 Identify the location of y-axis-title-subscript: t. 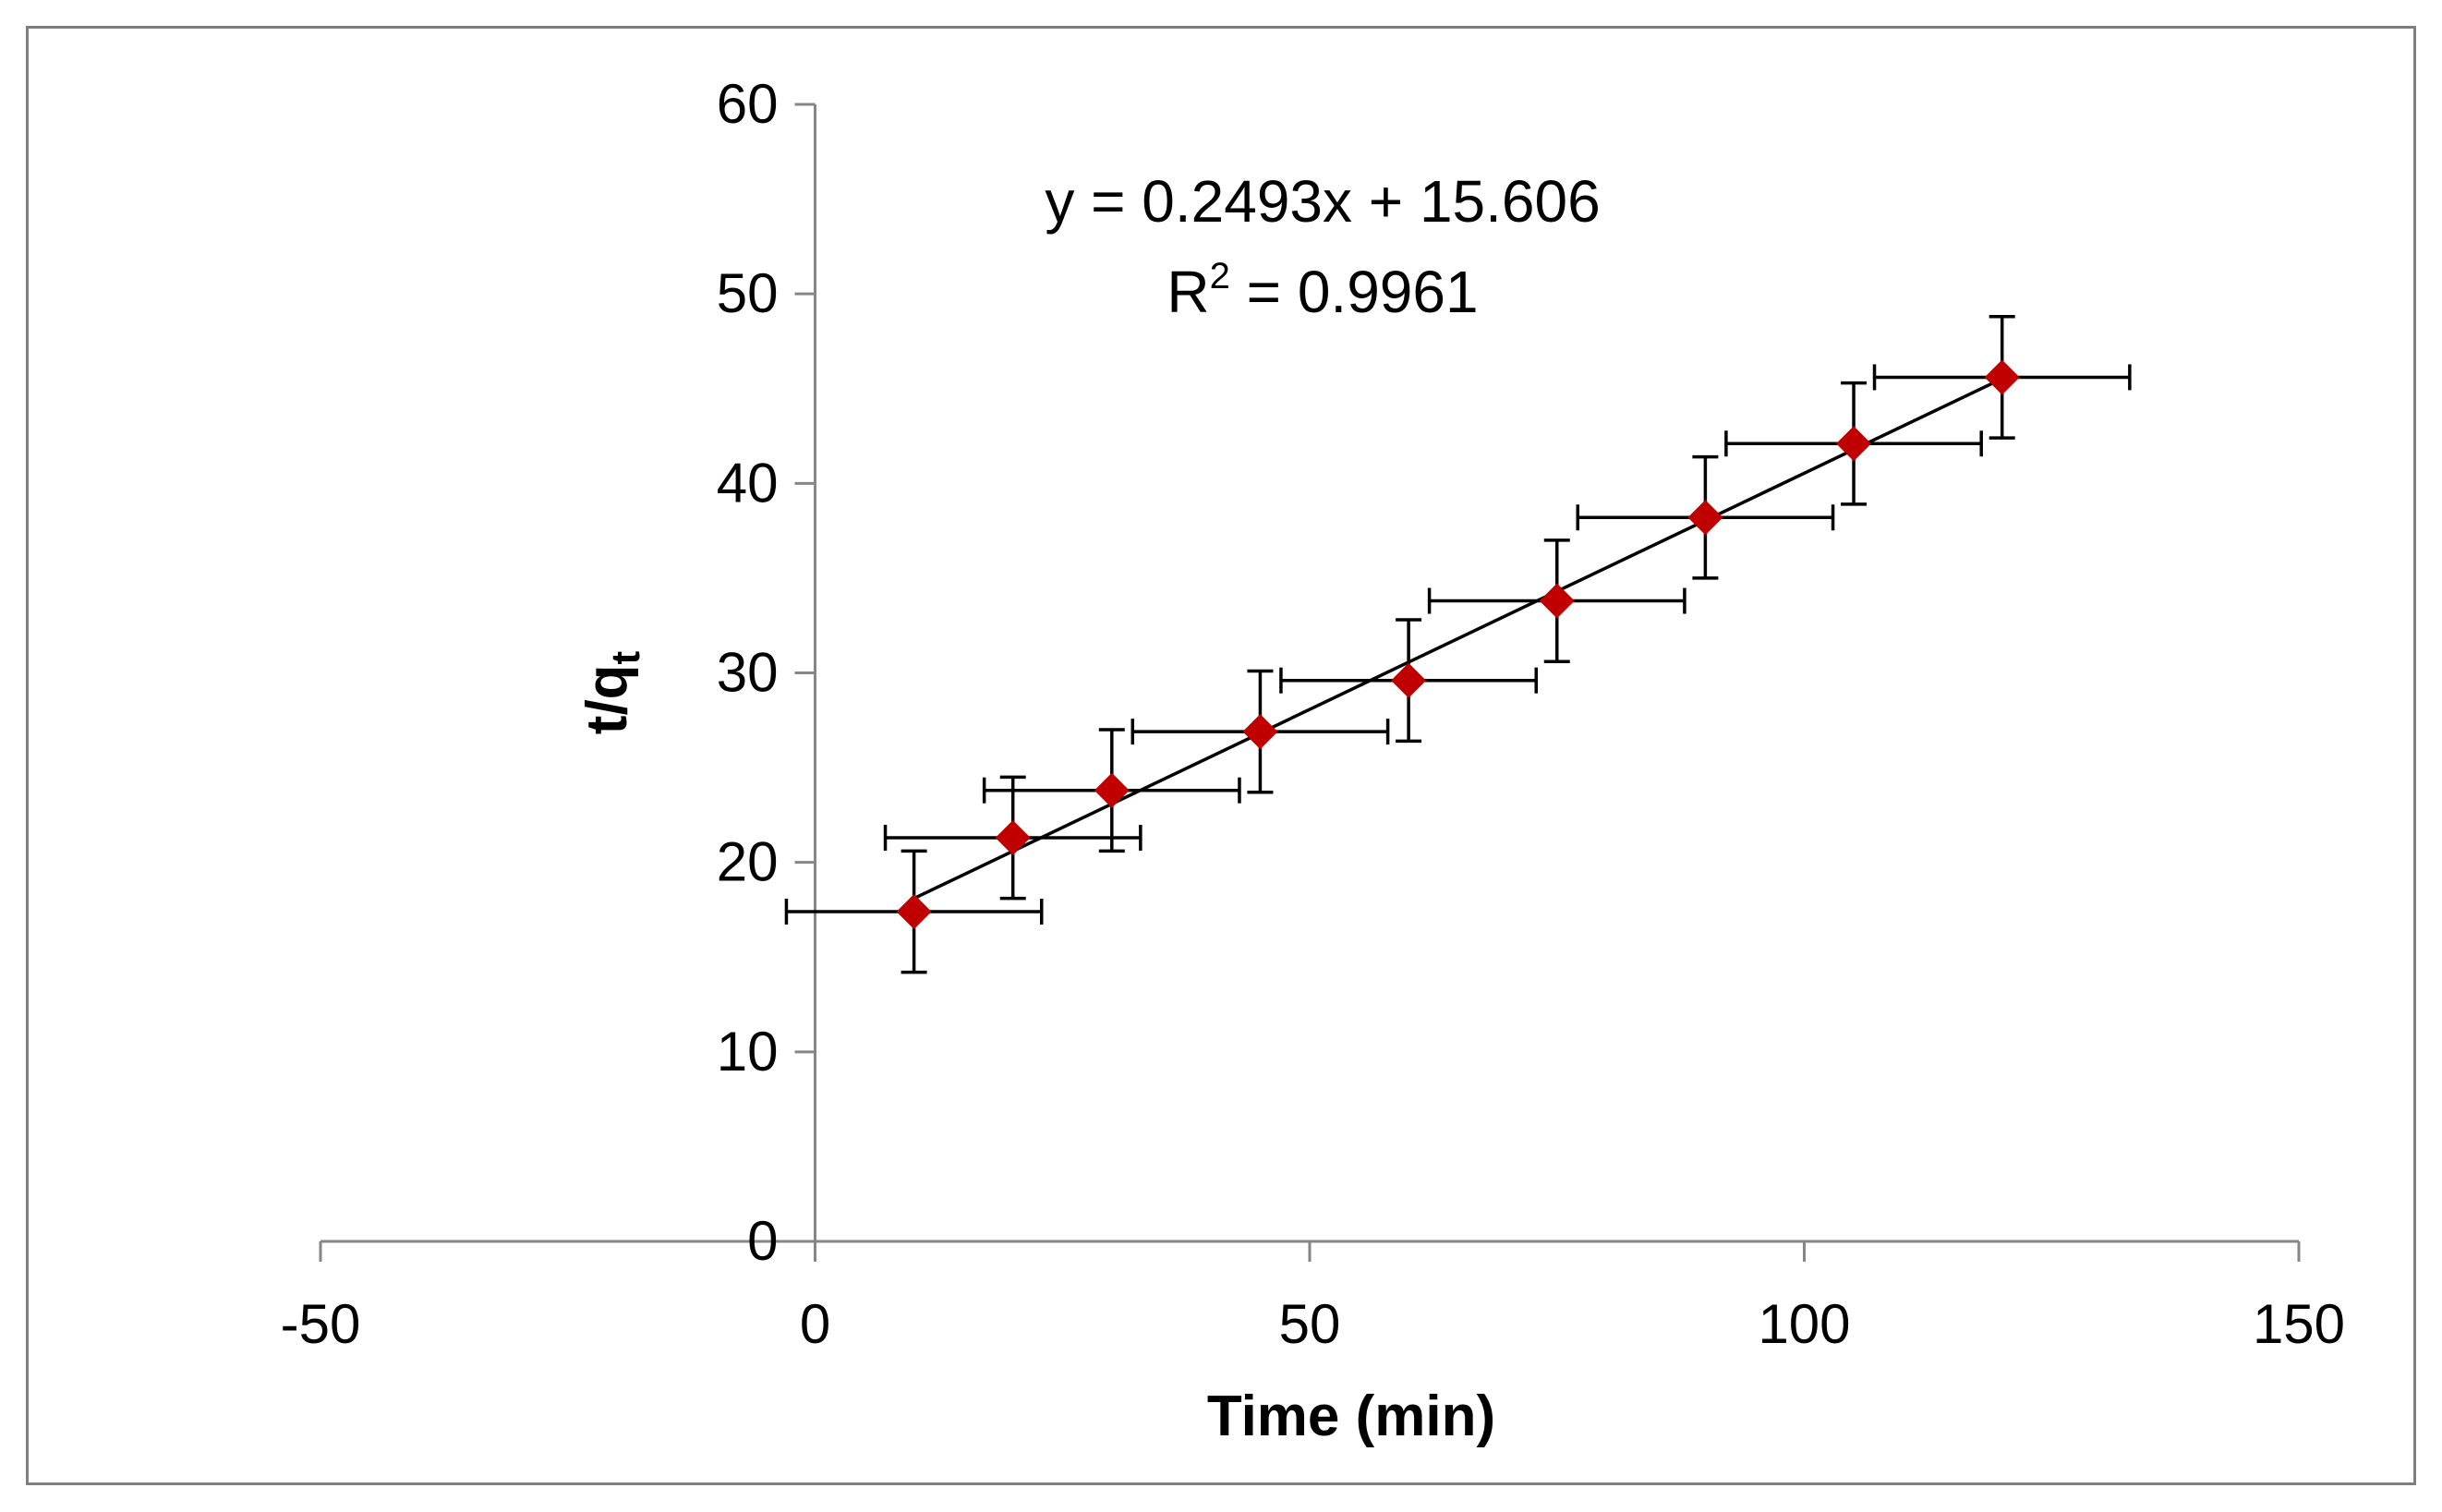
(625, 657).